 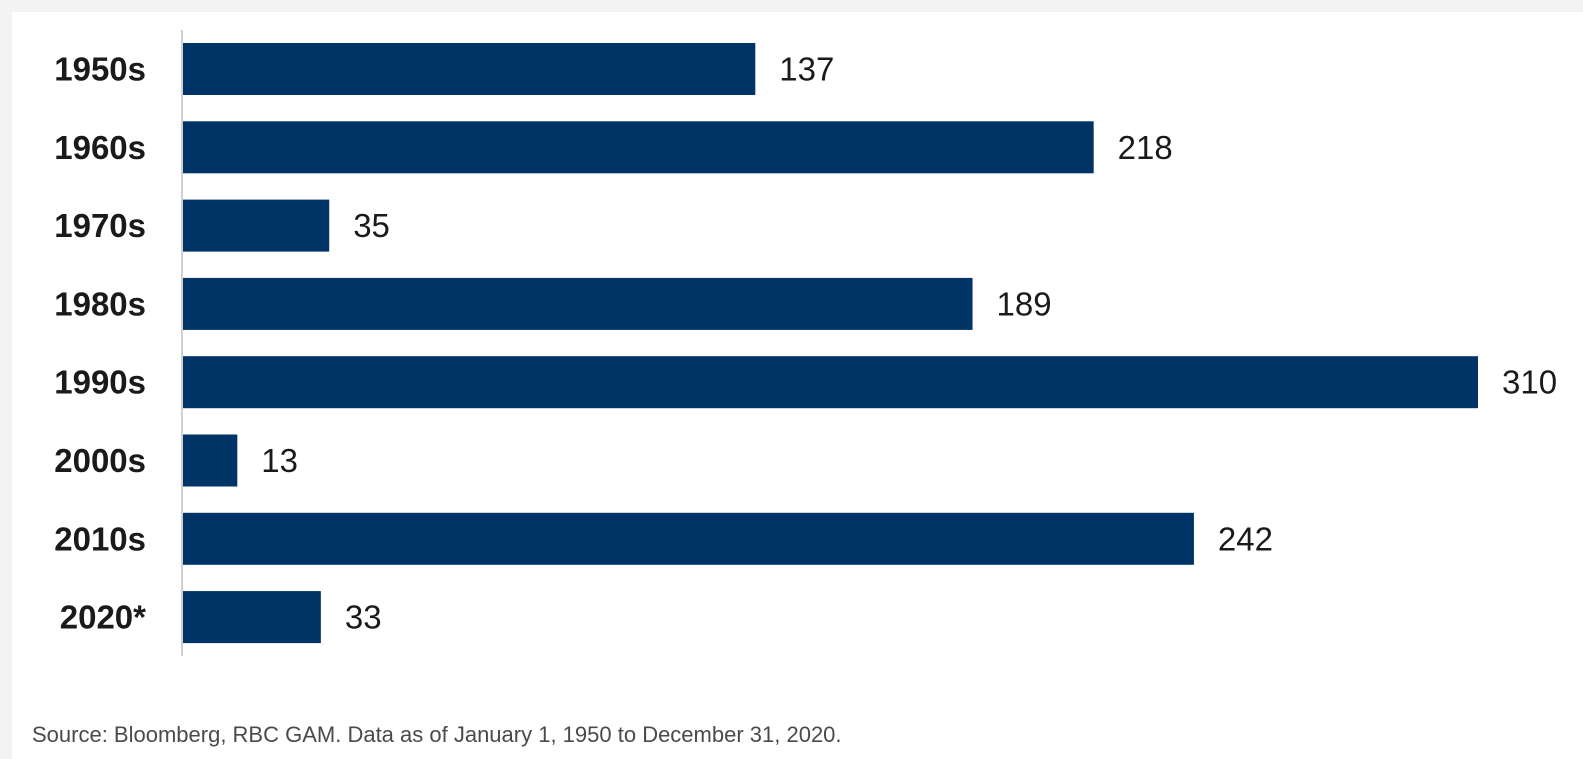 What do you see at coordinates (371, 225) in the screenshot?
I see `data-label: 35` at bounding box center [371, 225].